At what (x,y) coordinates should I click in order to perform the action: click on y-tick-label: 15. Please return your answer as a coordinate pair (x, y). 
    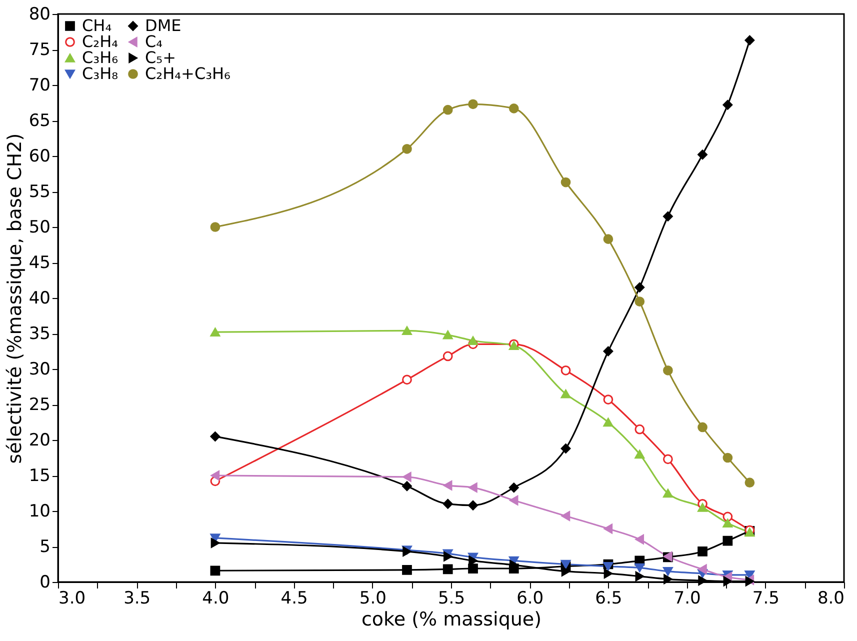
    Looking at the image, I should click on (39, 476).